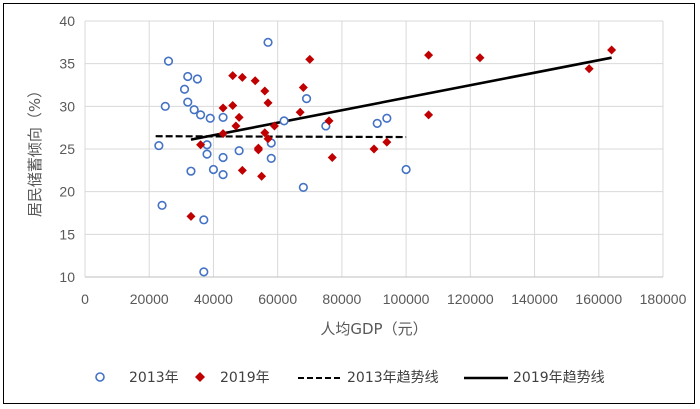 This screenshot has width=700, height=409. What do you see at coordinates (100, 377) in the screenshot?
I see `legend-marker-2013` at bounding box center [100, 377].